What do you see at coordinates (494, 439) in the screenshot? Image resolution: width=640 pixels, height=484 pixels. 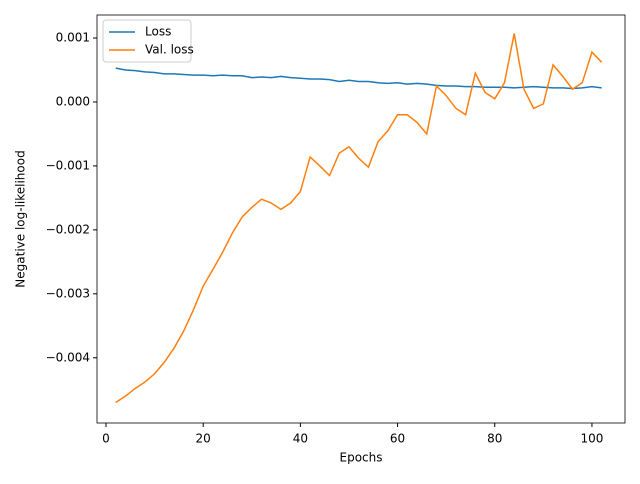 I see `x-tick-label: 80` at bounding box center [494, 439].